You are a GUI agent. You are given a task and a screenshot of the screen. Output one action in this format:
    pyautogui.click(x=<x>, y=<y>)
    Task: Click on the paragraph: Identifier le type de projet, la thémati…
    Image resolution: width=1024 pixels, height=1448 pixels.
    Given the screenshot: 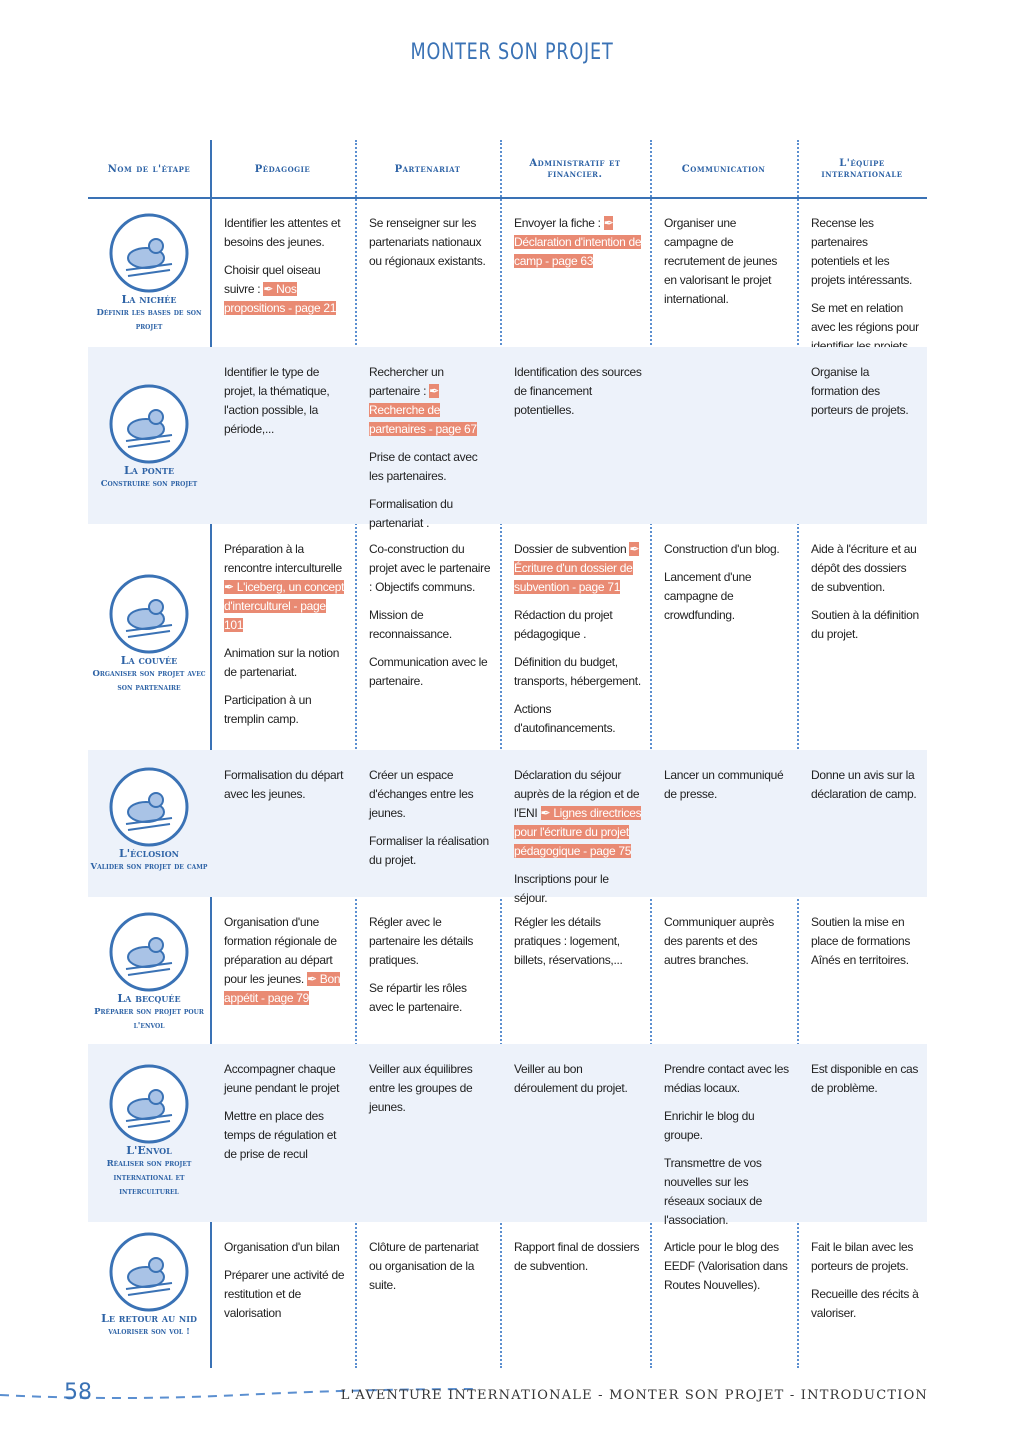 What is the action you would take?
    pyautogui.click(x=277, y=400)
    